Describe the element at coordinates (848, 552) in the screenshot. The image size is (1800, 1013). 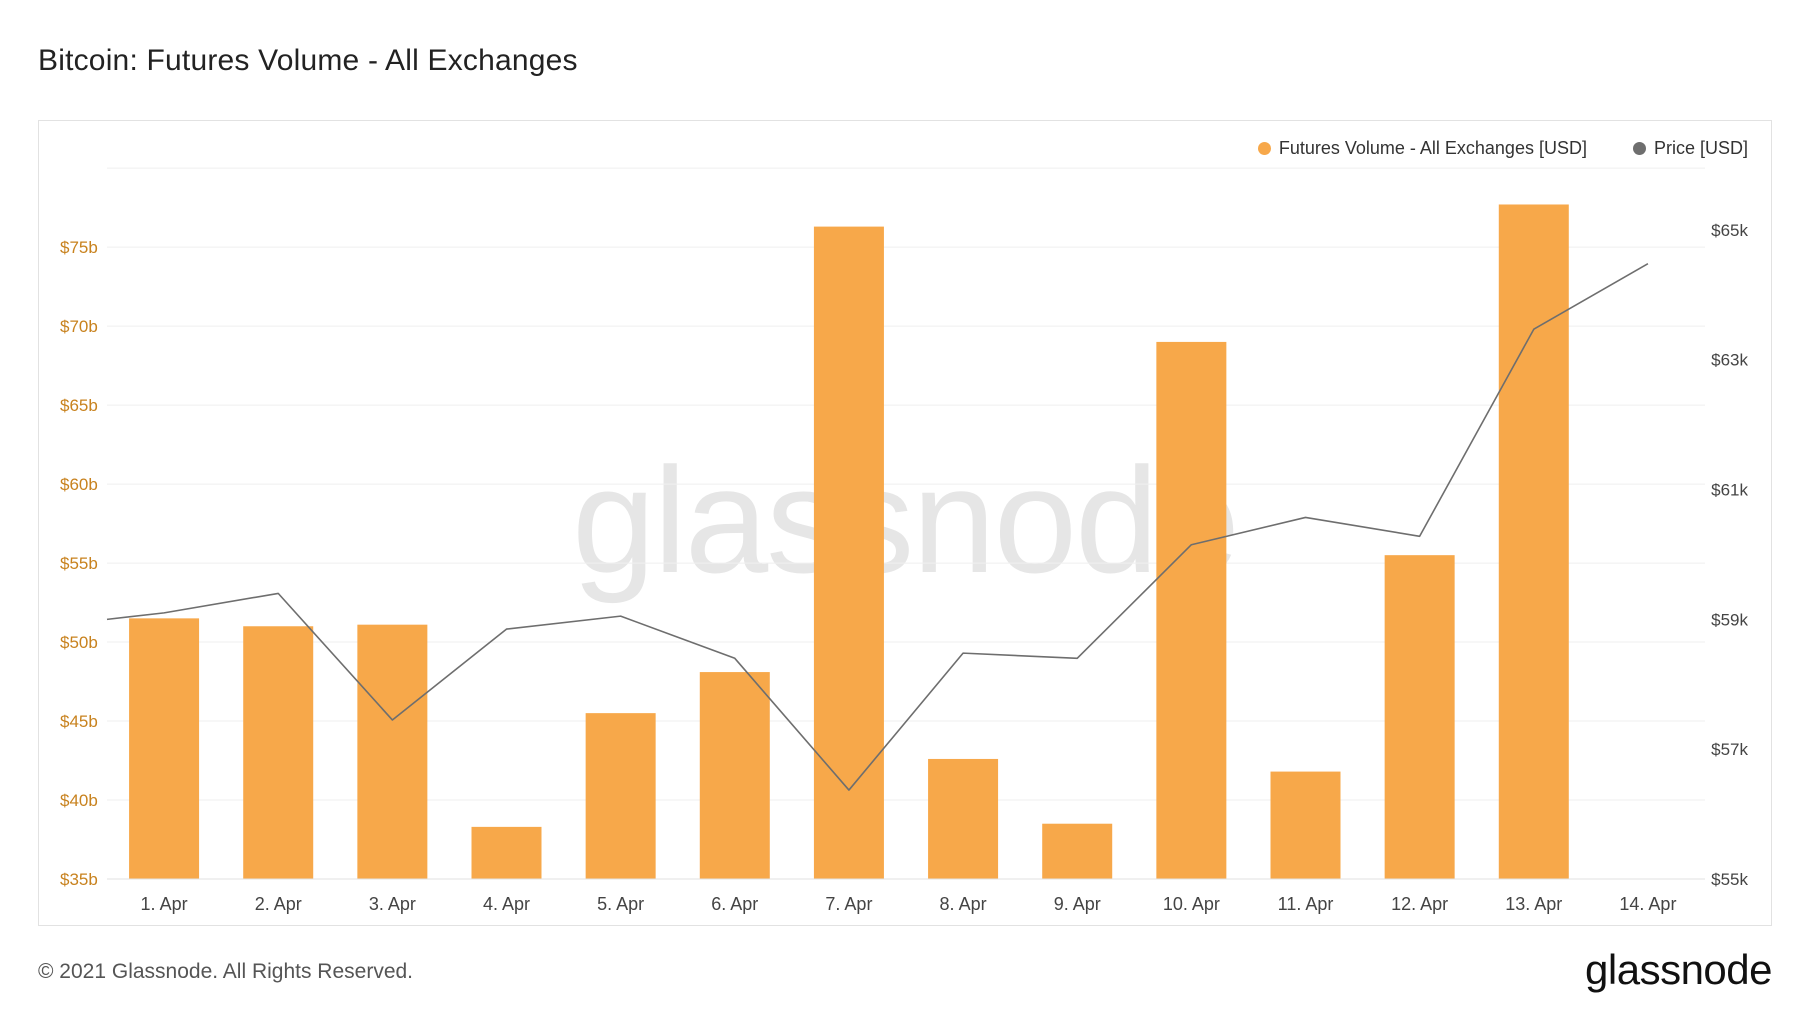
I see `bar-7-apr` at that location.